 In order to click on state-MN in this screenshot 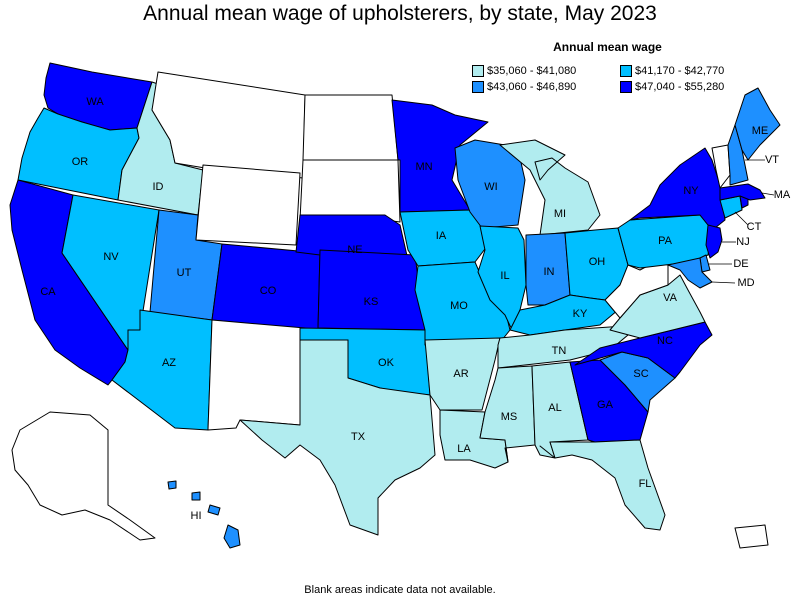, I will do `click(440, 156)`.